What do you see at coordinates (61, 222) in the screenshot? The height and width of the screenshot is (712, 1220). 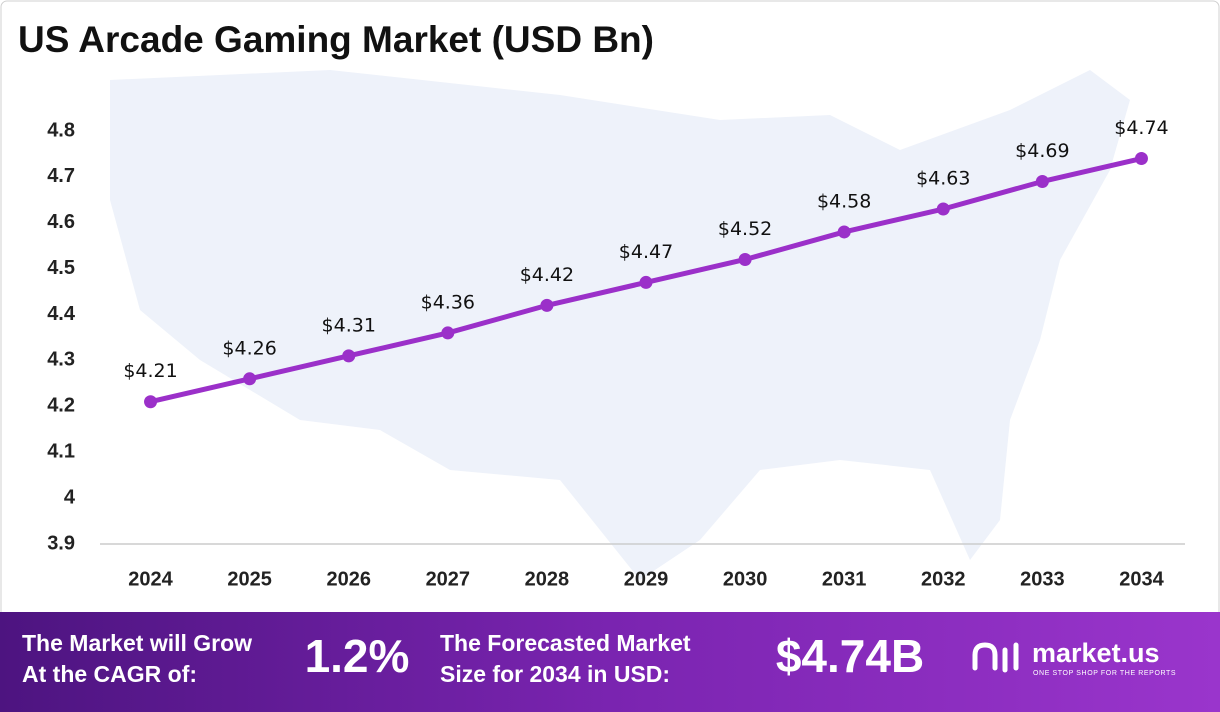 I see `y-tick-label: 4.6` at bounding box center [61, 222].